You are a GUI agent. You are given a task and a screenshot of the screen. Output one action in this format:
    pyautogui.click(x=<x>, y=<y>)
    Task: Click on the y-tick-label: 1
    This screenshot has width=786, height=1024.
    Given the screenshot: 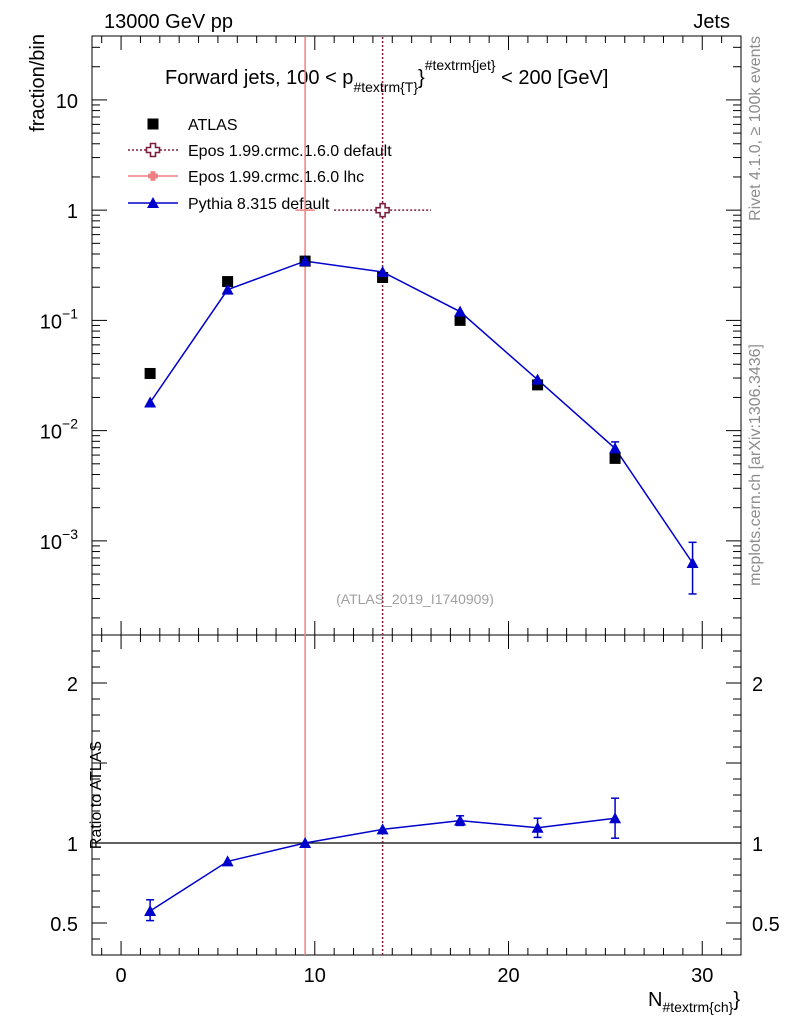 What is the action you would take?
    pyautogui.click(x=72, y=212)
    